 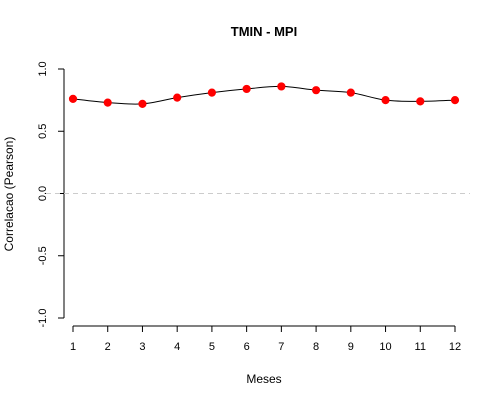 What do you see at coordinates (263, 379) in the screenshot?
I see `x-axis-title: Meses` at bounding box center [263, 379].